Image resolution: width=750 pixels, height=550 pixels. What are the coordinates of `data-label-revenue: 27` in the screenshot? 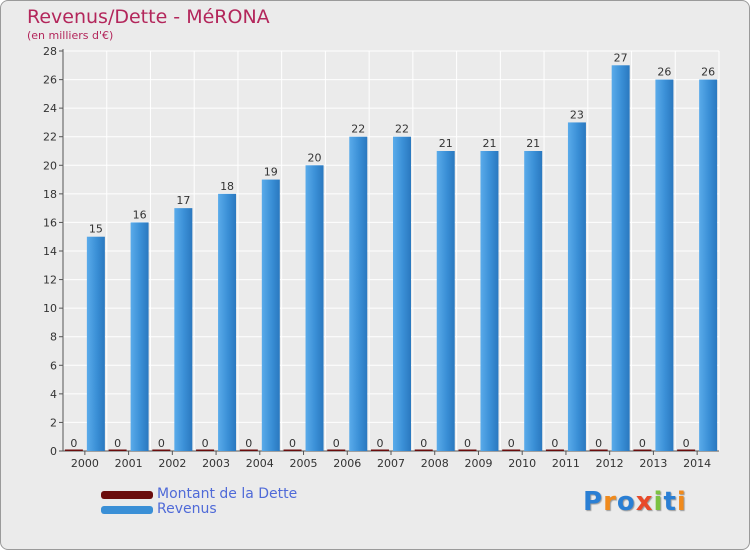 It's located at (621, 57).